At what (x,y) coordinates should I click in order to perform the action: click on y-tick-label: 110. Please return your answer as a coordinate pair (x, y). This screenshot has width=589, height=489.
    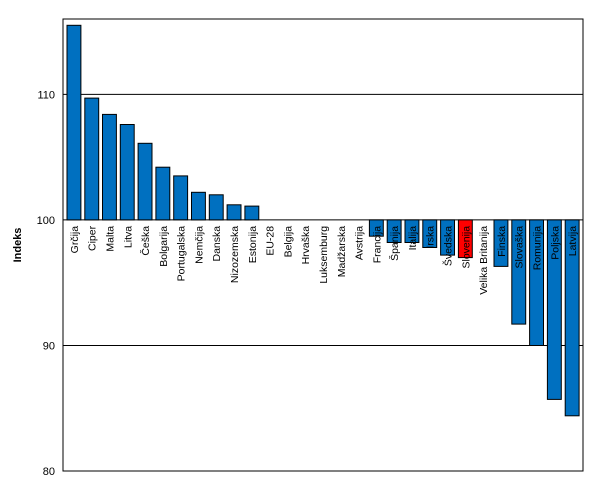
    Looking at the image, I should click on (46, 95).